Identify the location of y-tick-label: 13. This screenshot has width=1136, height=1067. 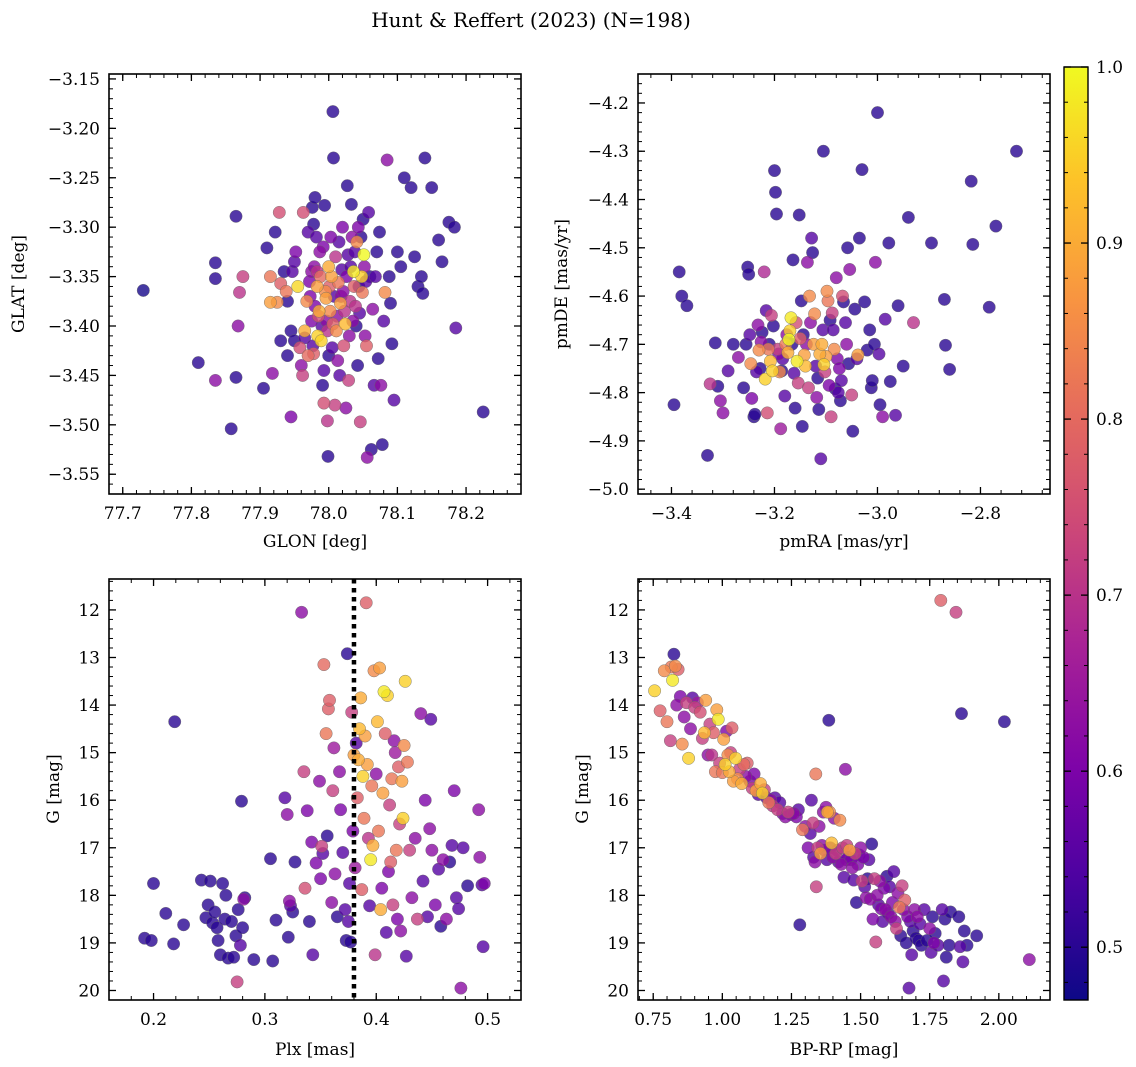
(618, 658).